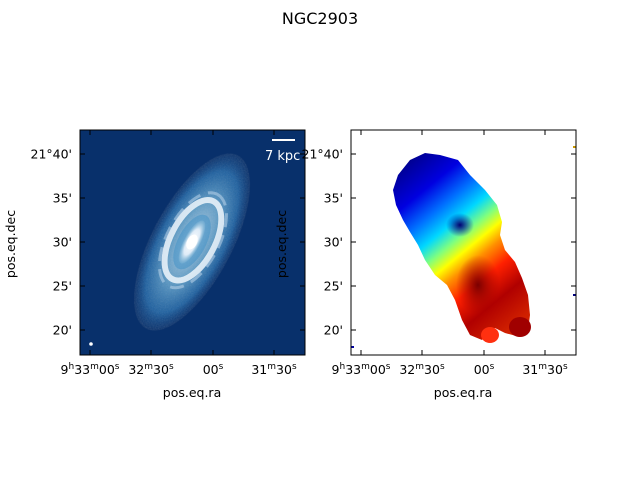 The width and height of the screenshot is (640, 480). I want to click on figure-title: NGC2903, so click(320, 18).